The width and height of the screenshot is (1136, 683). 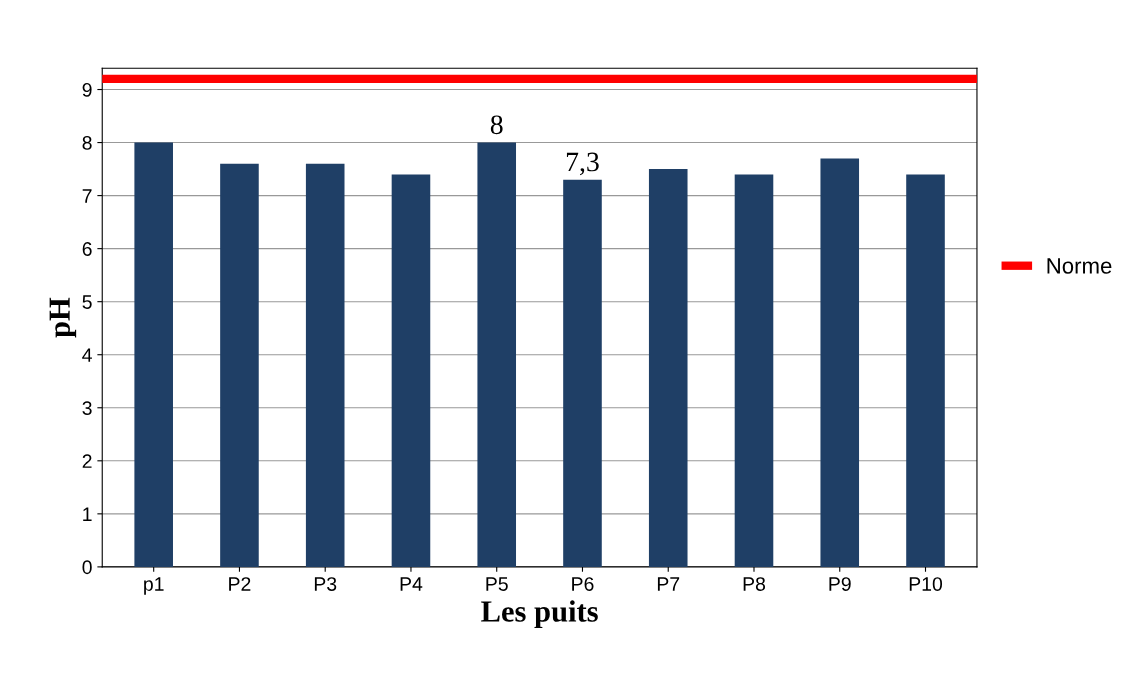 What do you see at coordinates (87, 89) in the screenshot?
I see `y-tick-label: 9` at bounding box center [87, 89].